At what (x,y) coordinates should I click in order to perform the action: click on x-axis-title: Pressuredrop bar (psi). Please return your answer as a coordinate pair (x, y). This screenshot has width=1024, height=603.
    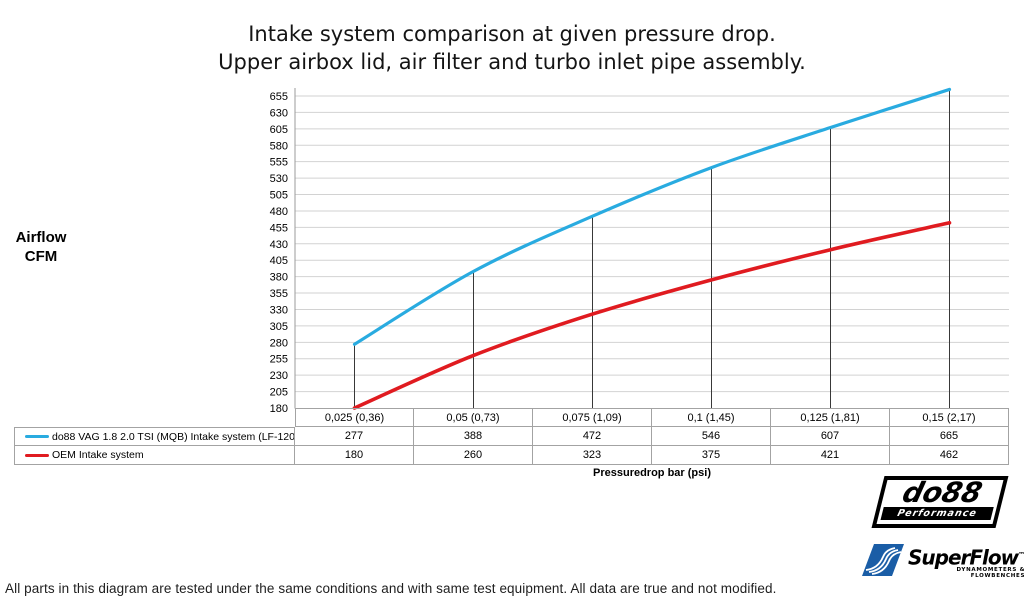
    Looking at the image, I should click on (652, 473).